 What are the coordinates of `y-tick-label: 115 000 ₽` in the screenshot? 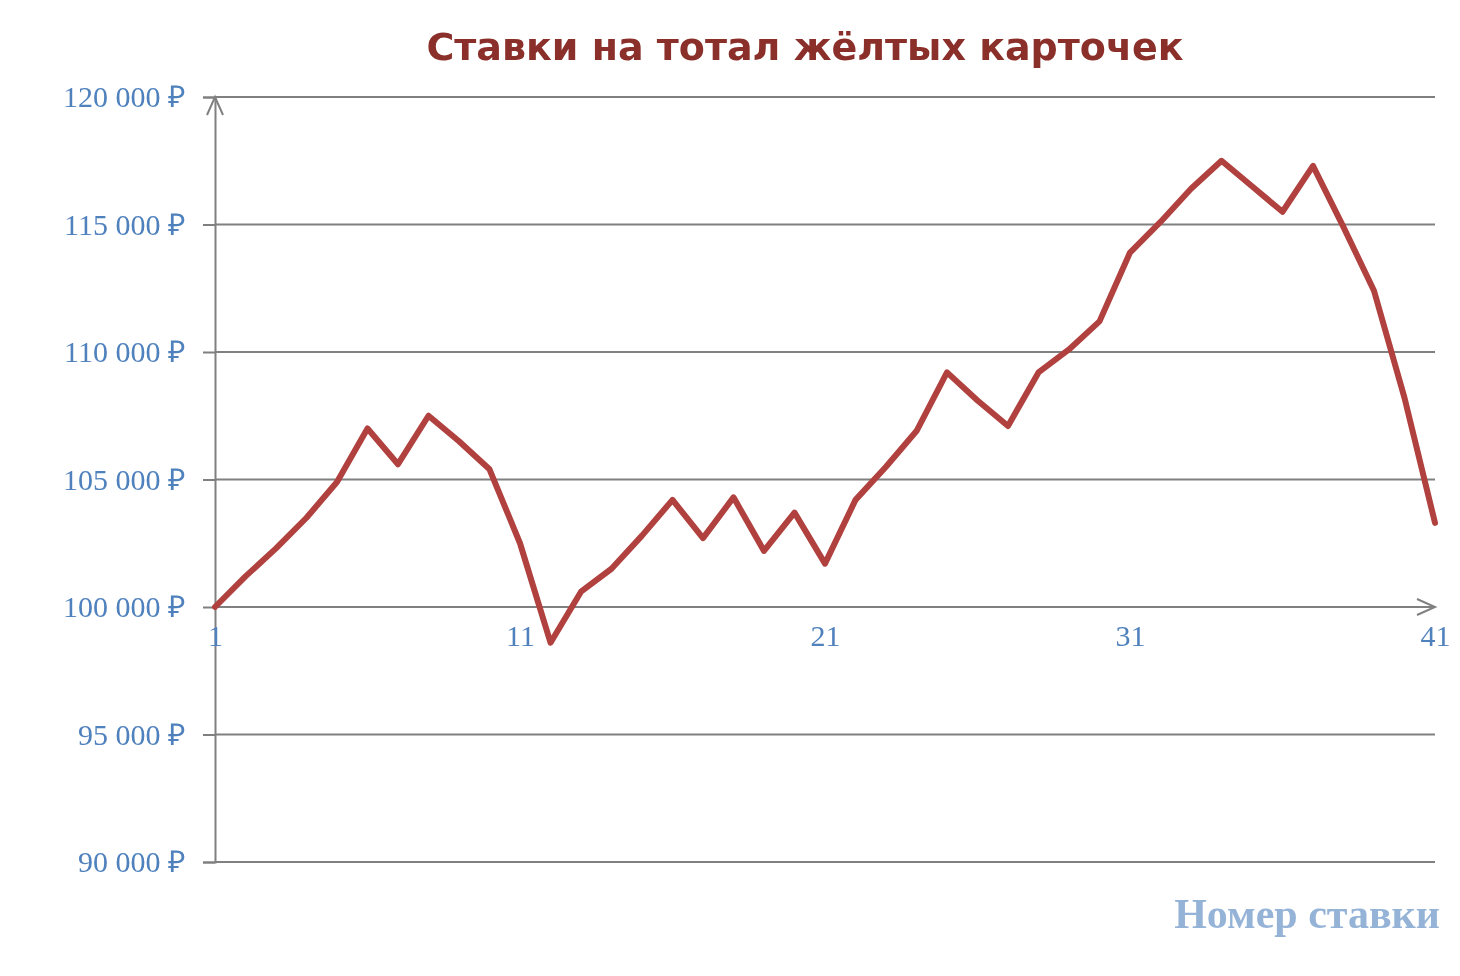 It's located at (124, 224).